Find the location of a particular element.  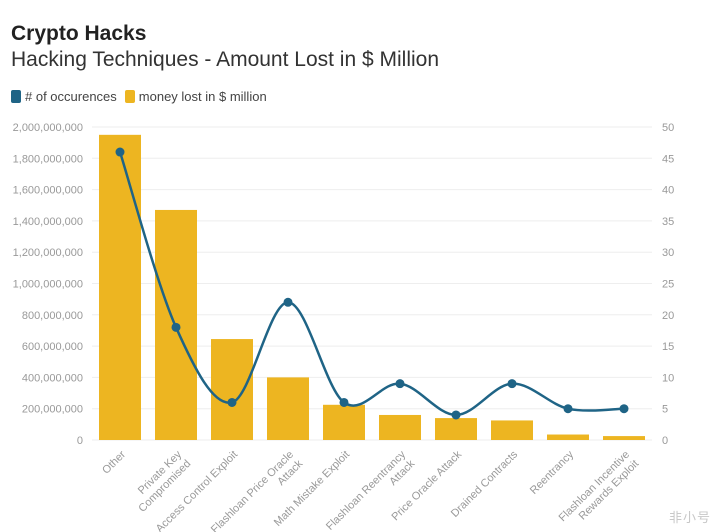

y-tick-left: 0 is located at coordinates (80, 441).